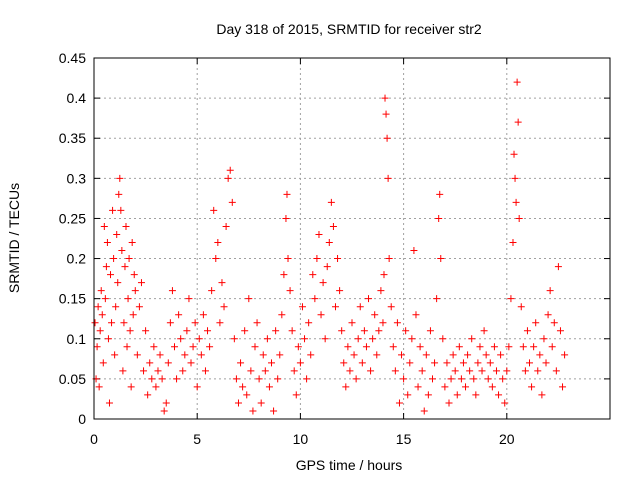 This screenshot has width=640, height=480. What do you see at coordinates (14, 238) in the screenshot?
I see `y-axis-title: SRMTID / TECUs` at bounding box center [14, 238].